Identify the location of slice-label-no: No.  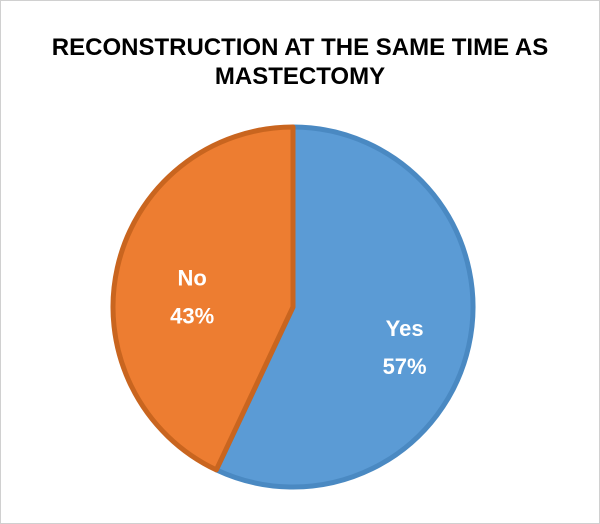
(192, 277).